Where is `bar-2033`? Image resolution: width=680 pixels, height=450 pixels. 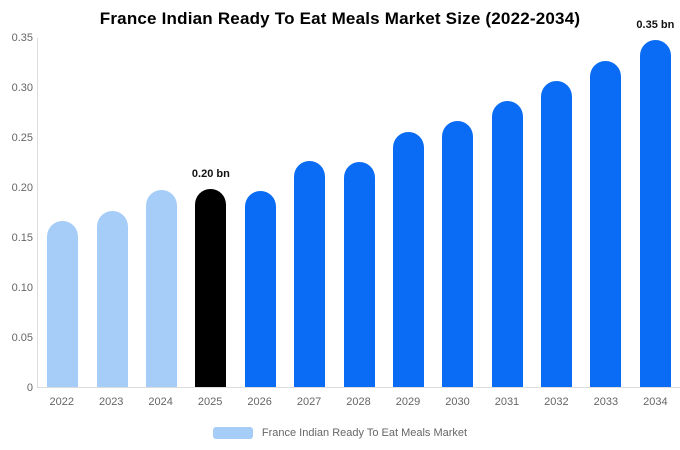
bar-2033 is located at coordinates (606, 224).